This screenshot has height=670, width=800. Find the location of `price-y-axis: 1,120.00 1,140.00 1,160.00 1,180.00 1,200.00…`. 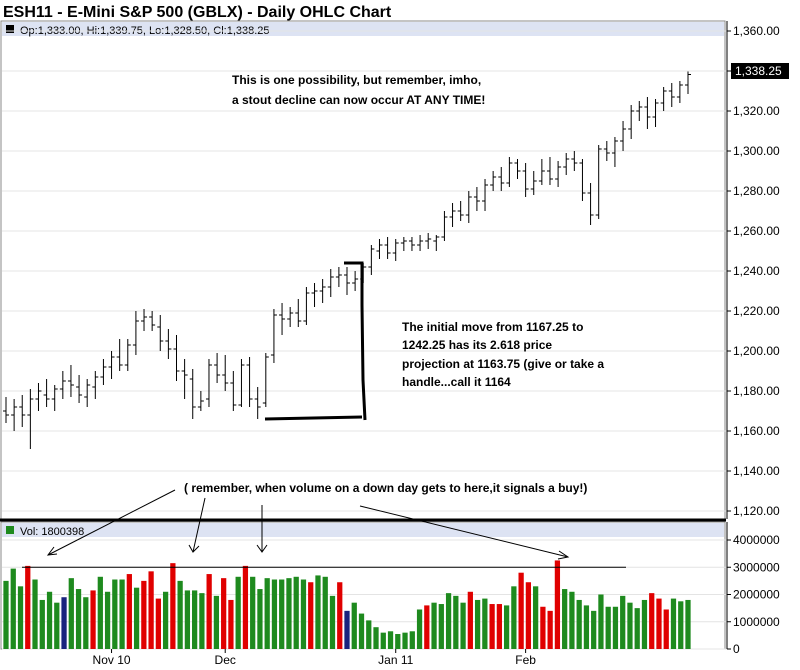

price-y-axis: 1,120.00 1,140.00 1,160.00 1,180.00 1,200.00… is located at coordinates (753, 270).